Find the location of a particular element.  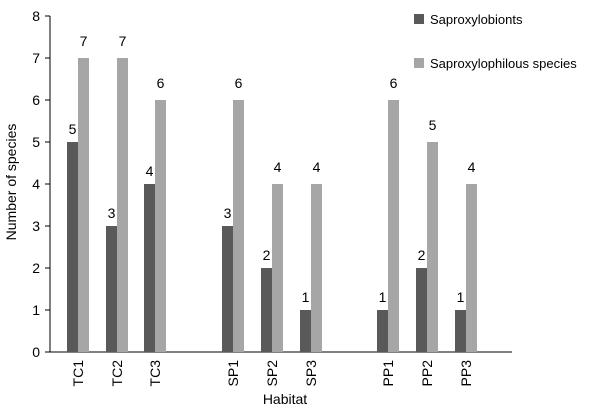

bar-saproxylobionts-tc1 is located at coordinates (72, 247).